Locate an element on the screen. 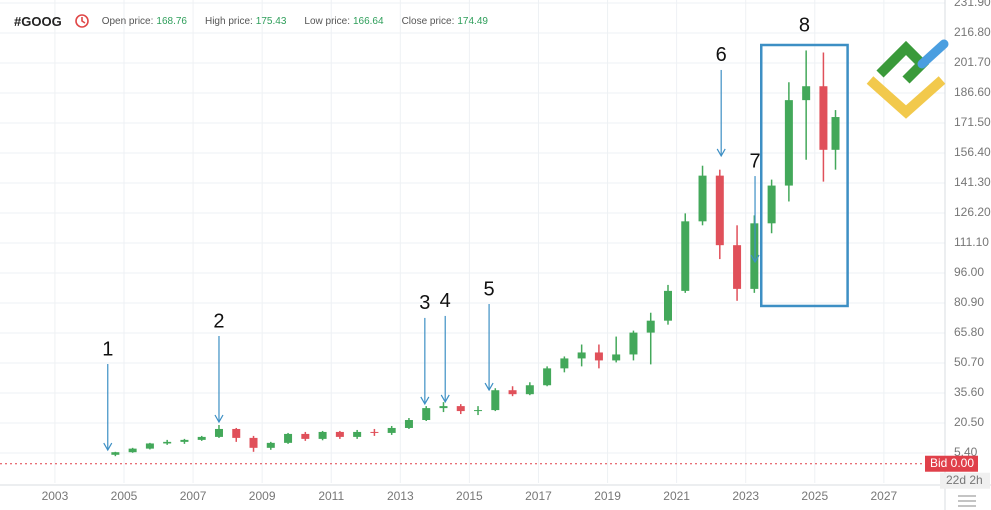 The height and width of the screenshot is (510, 991). y-tick-label: 141.30 is located at coordinates (972, 182).